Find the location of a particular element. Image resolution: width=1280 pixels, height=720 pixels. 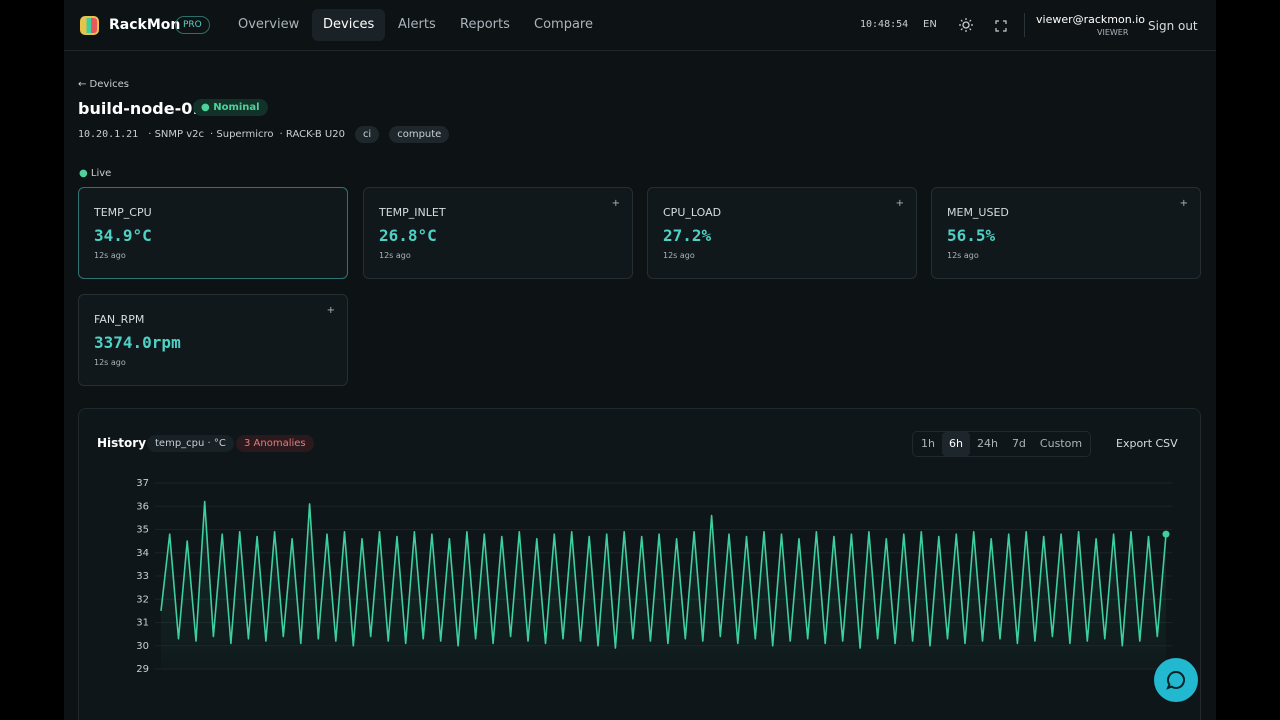

chat-icon is located at coordinates (1175, 680).